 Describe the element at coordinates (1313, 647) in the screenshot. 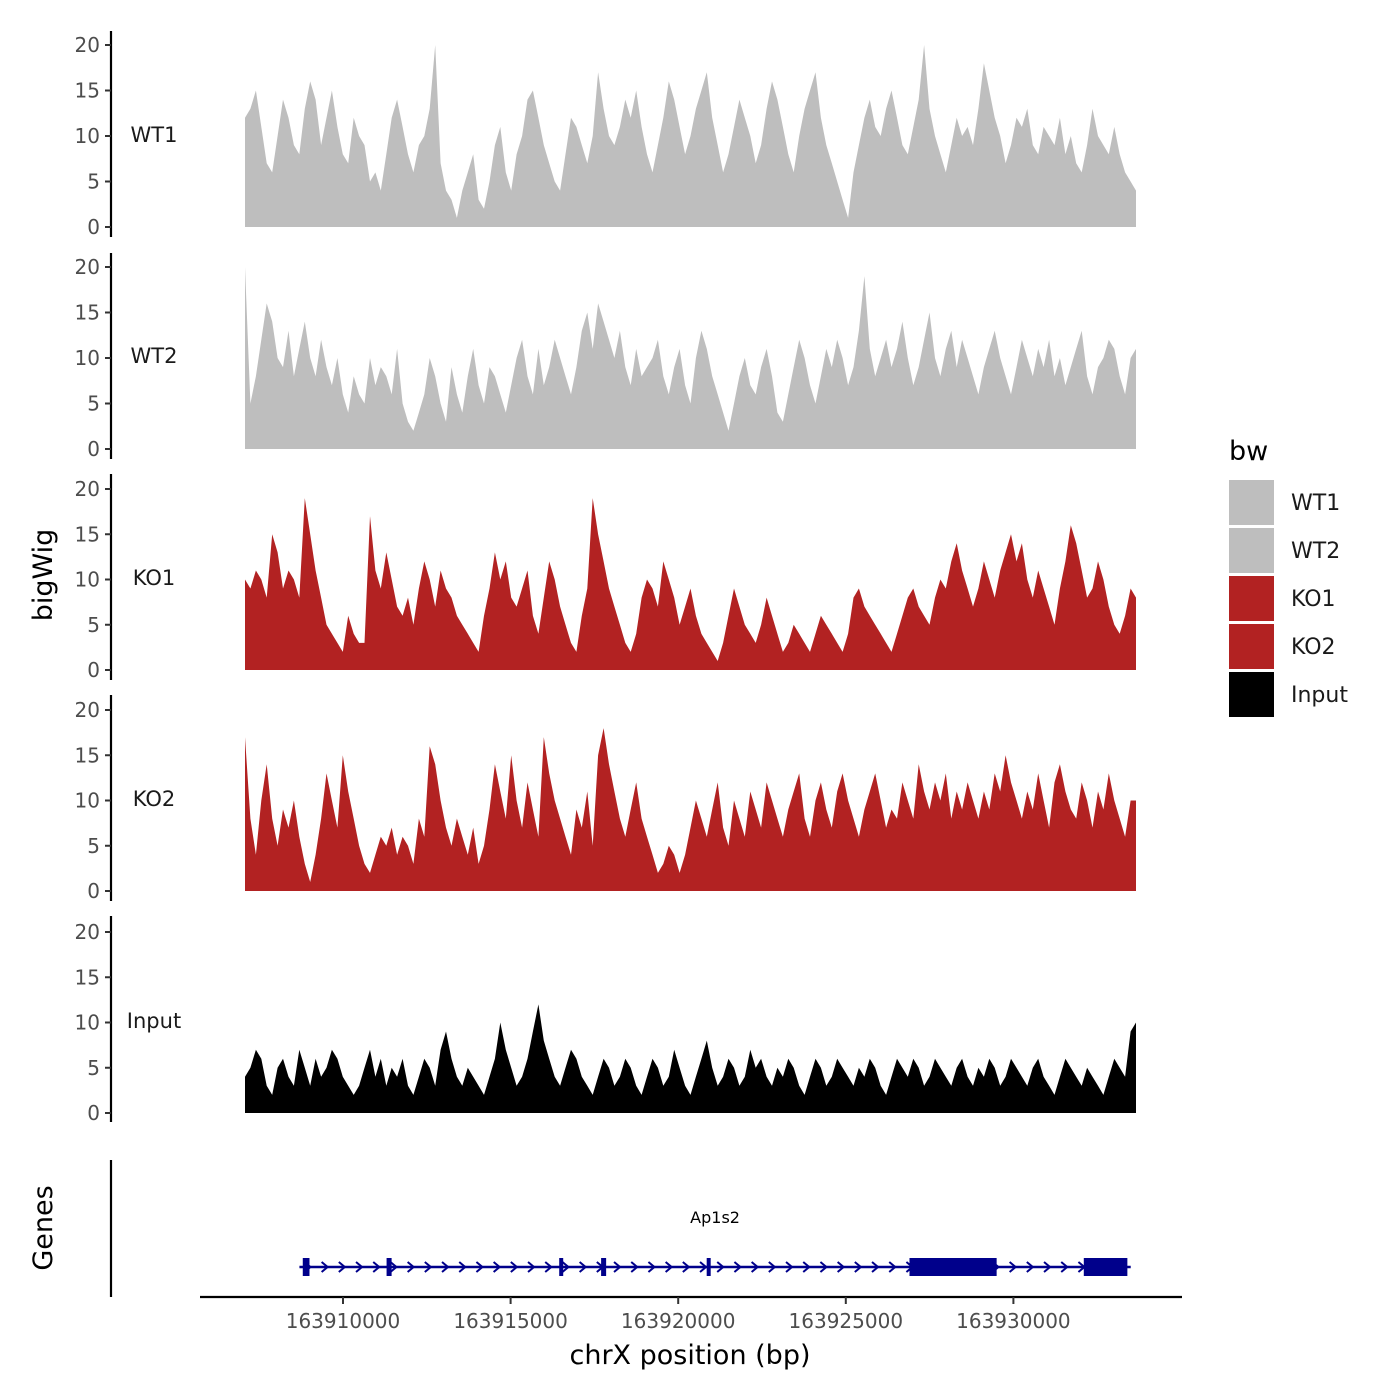

I see `legend-label-ko2: KO2` at that location.